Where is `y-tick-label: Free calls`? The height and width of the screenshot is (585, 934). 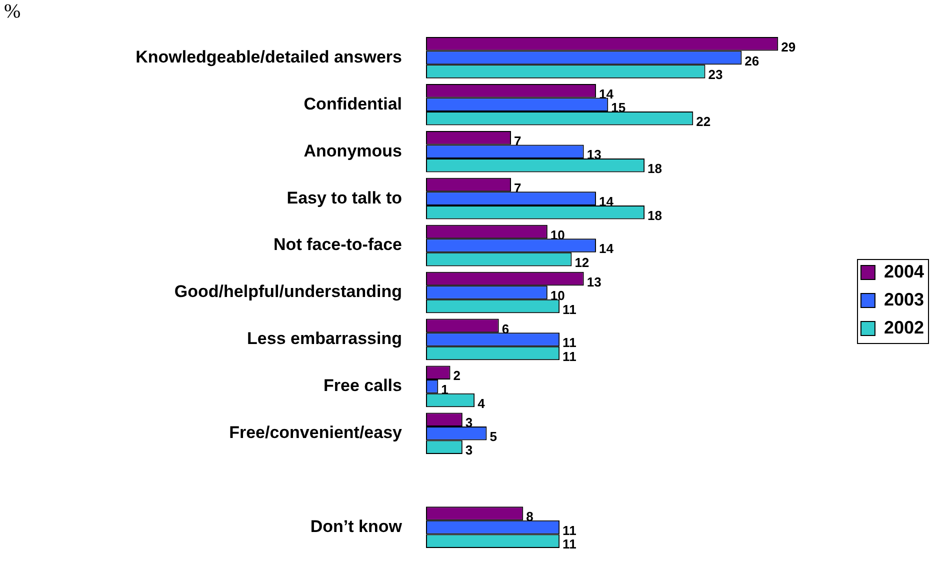 y-tick-label: Free calls is located at coordinates (363, 386).